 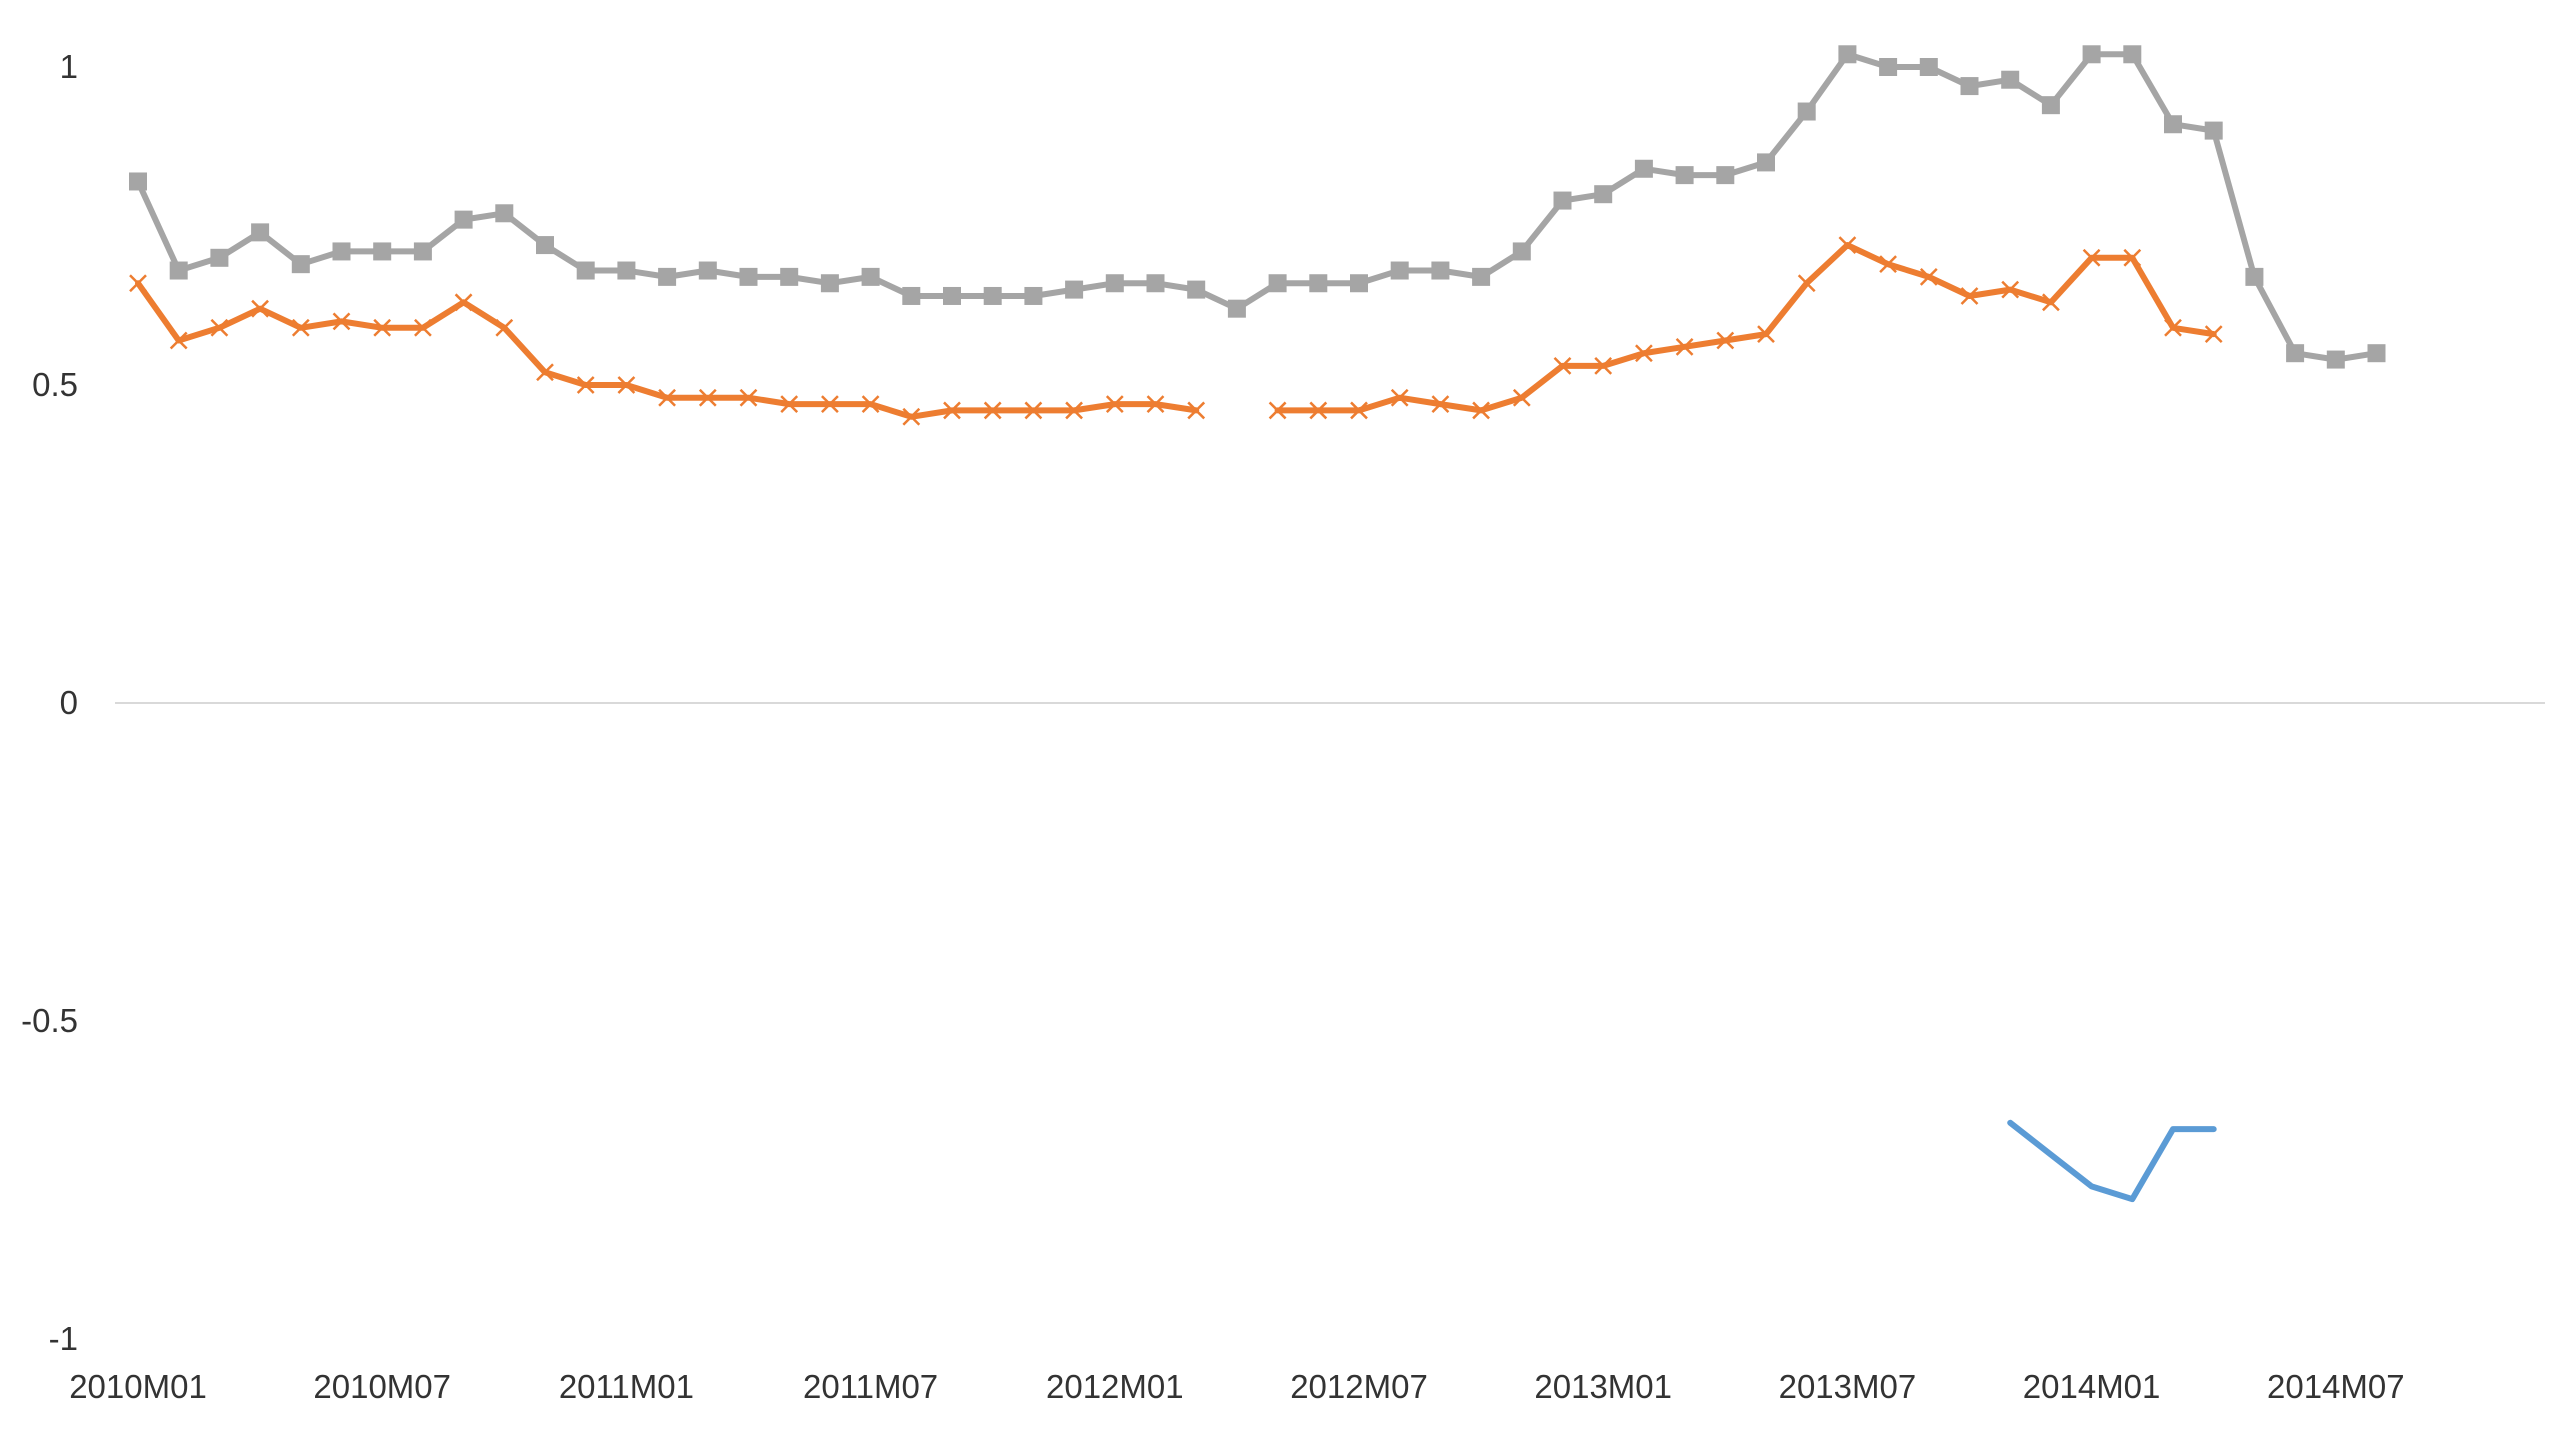 I want to click on y-tick-label: 1, so click(x=69, y=66).